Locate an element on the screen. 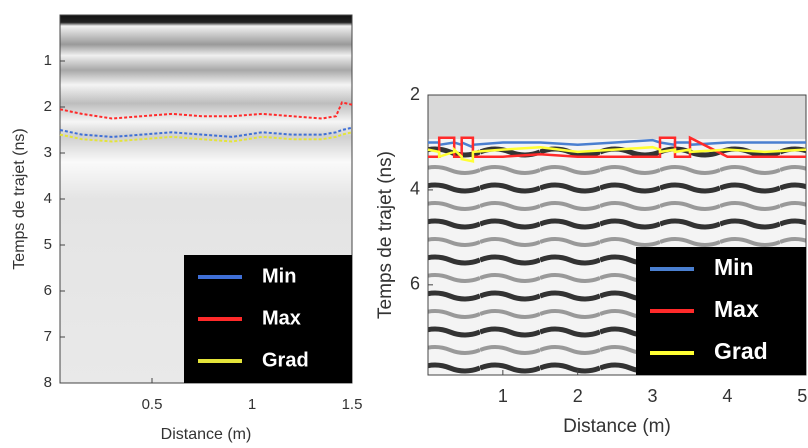 Image resolution: width=808 pixels, height=448 pixels. x-tick-label: 1.5 is located at coordinates (352, 404).